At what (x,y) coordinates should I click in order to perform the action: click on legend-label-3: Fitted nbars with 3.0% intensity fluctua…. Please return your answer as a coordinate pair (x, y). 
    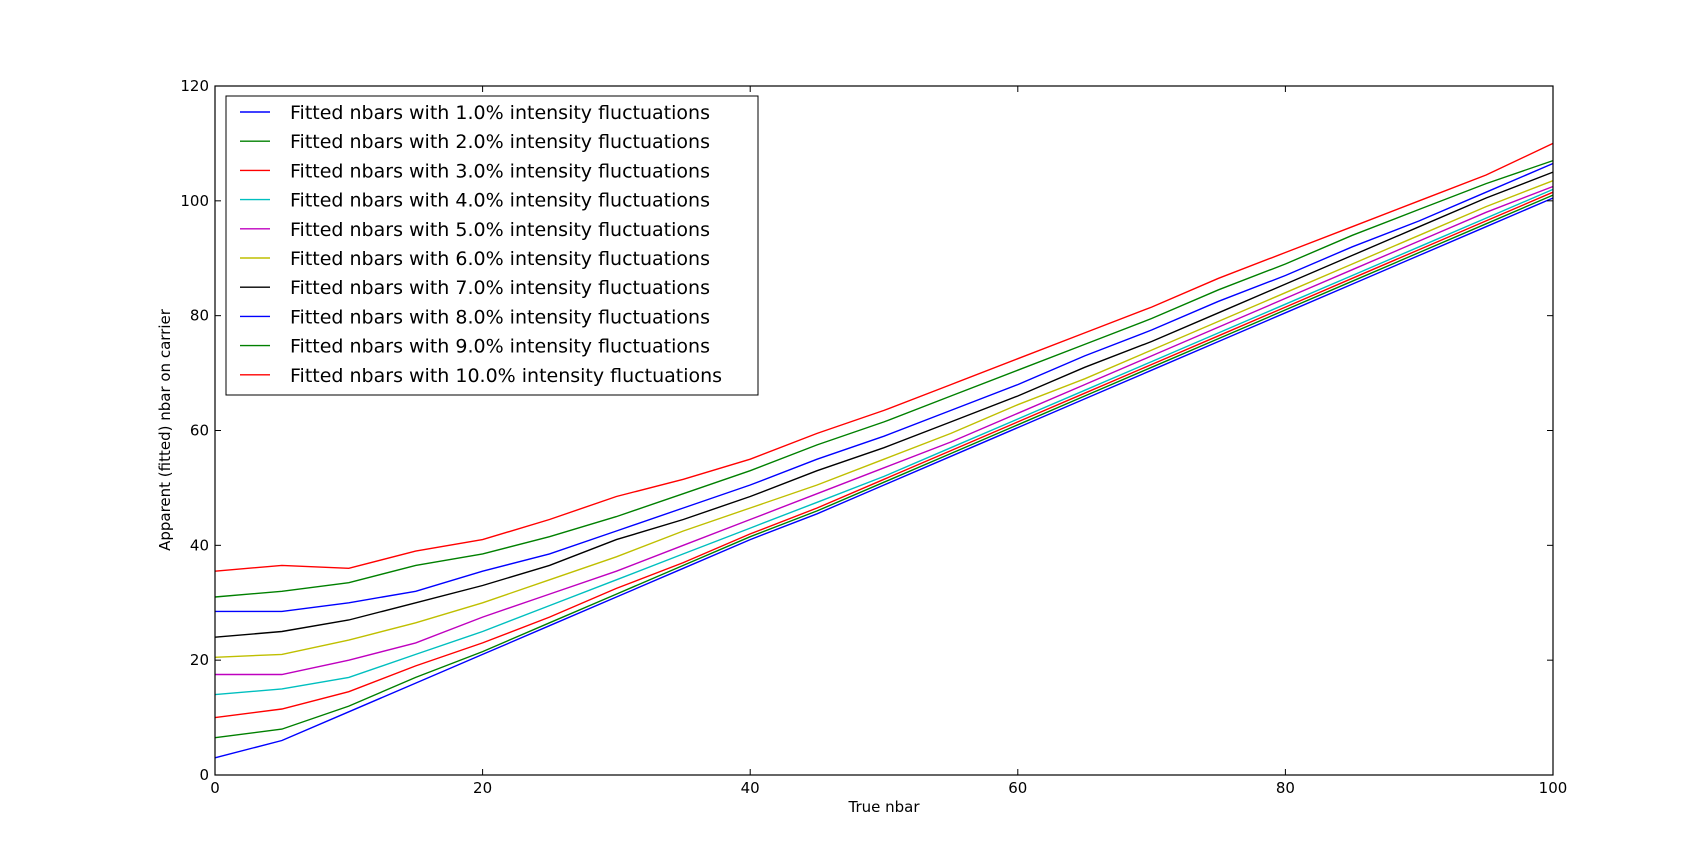
    Looking at the image, I should click on (500, 171).